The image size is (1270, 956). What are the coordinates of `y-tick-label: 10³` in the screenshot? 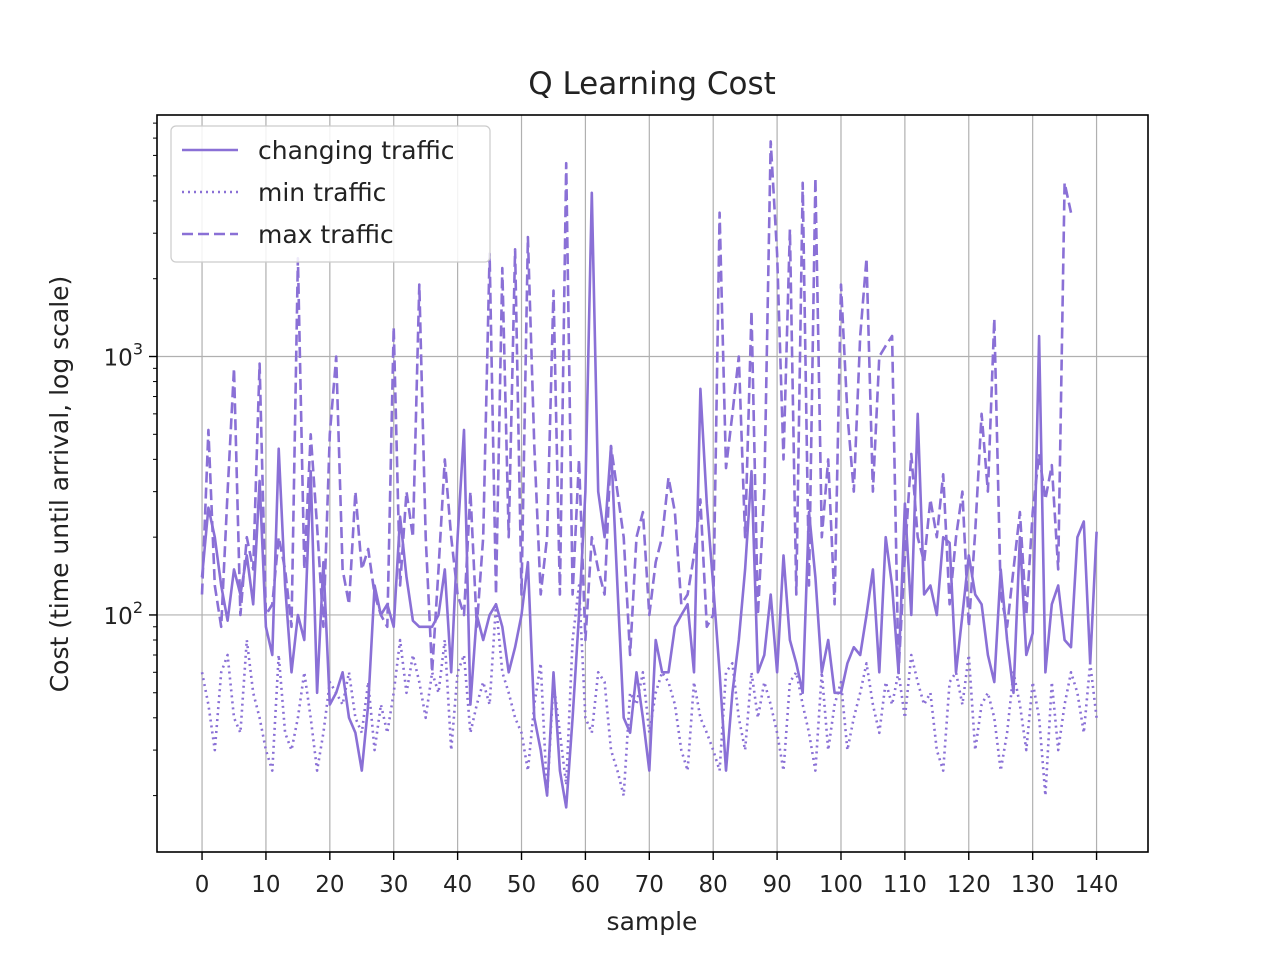 It's located at (123, 356).